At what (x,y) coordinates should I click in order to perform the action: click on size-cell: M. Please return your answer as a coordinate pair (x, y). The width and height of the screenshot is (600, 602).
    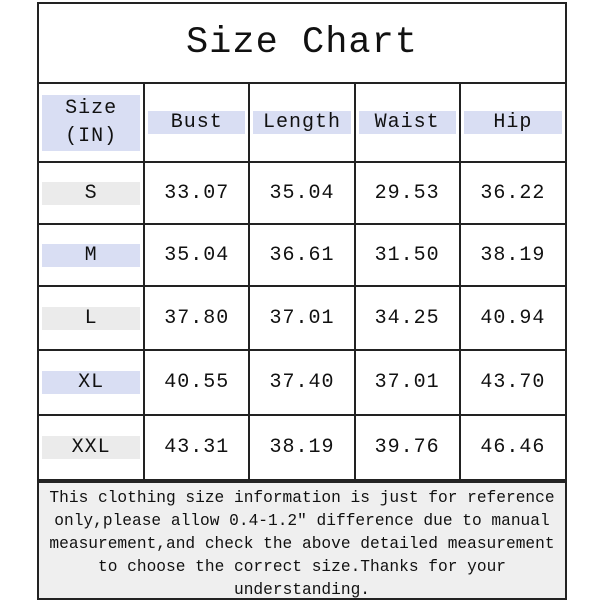
    Looking at the image, I should click on (92, 255).